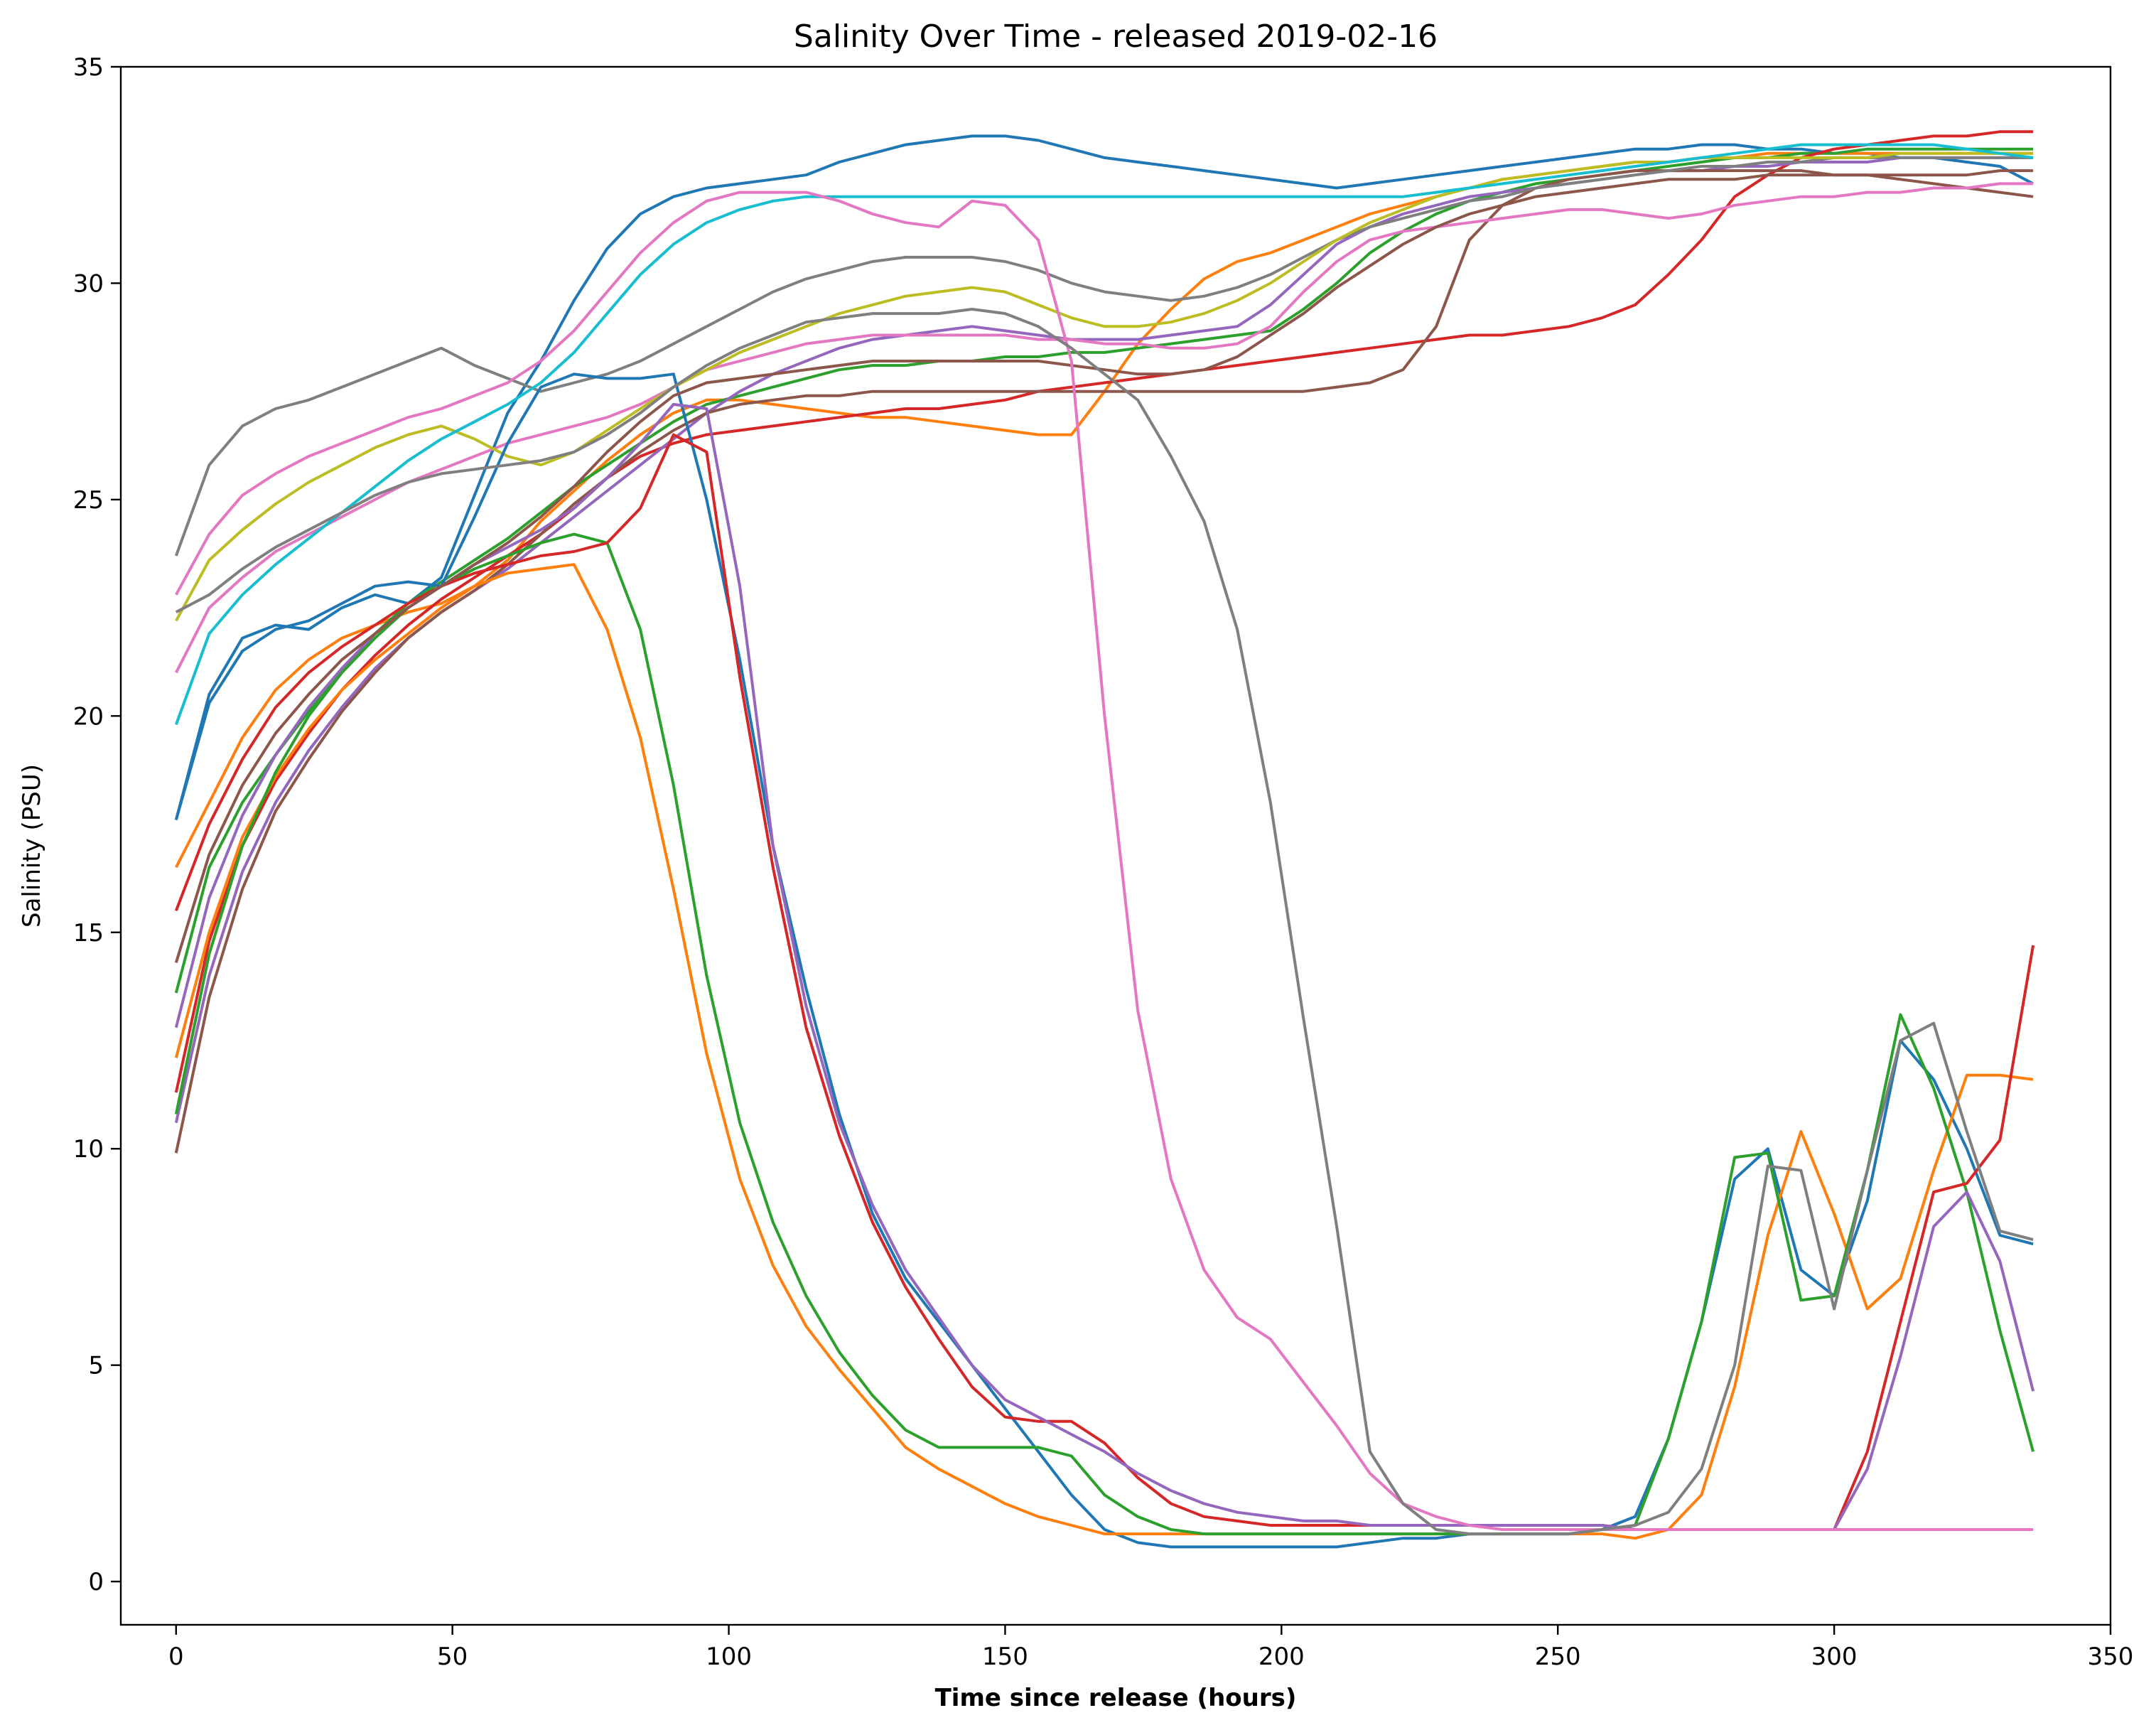 The width and height of the screenshot is (2156, 1730). What do you see at coordinates (1834, 1657) in the screenshot?
I see `x-tick-label: 300` at bounding box center [1834, 1657].